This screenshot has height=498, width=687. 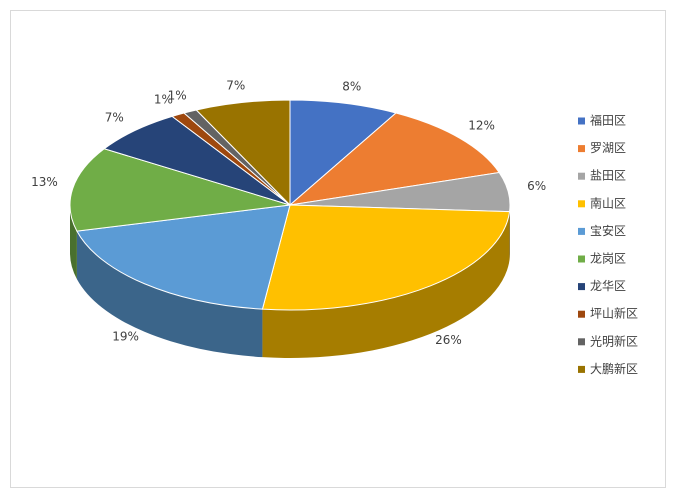 I want to click on data-label: 6%, so click(x=536, y=186).